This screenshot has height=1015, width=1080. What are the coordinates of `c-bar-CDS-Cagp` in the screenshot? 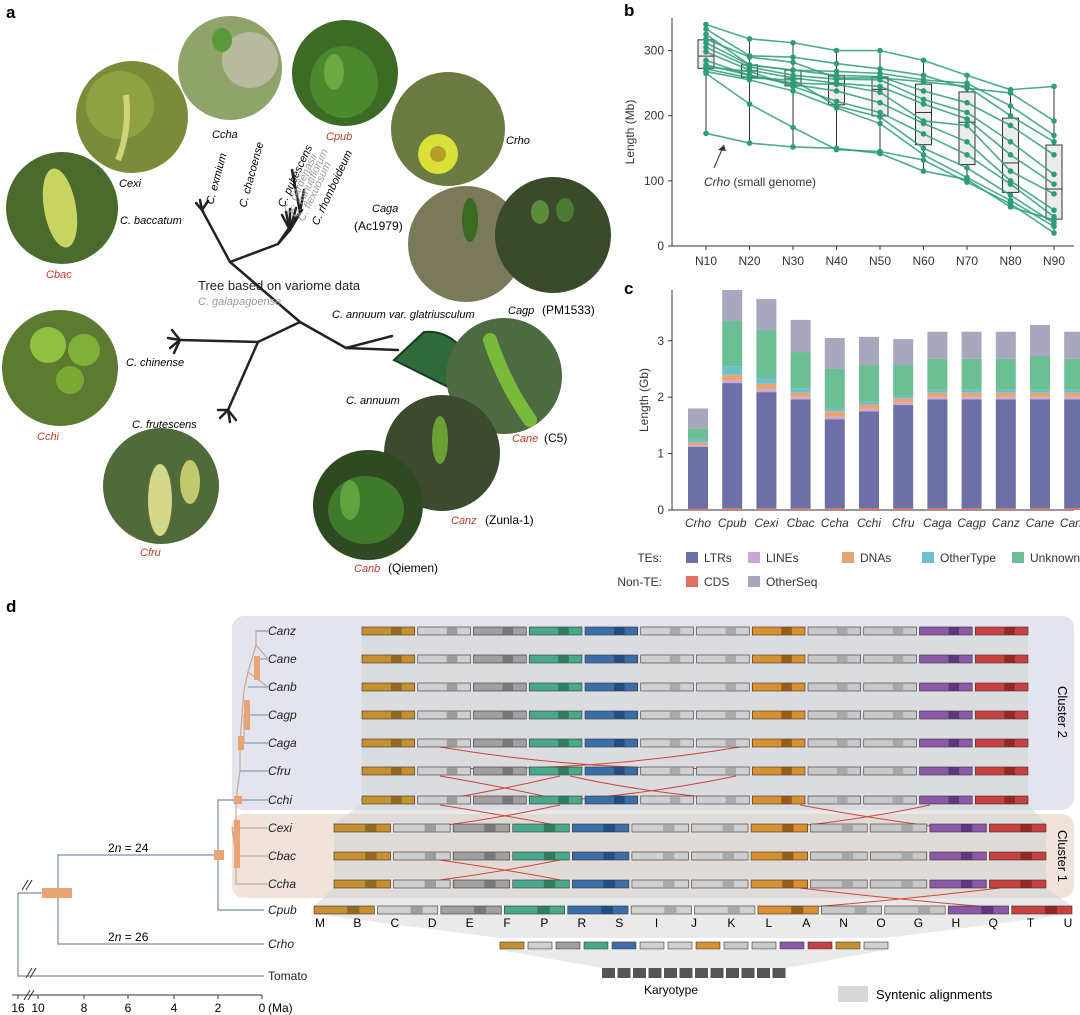 It's located at (971, 509).